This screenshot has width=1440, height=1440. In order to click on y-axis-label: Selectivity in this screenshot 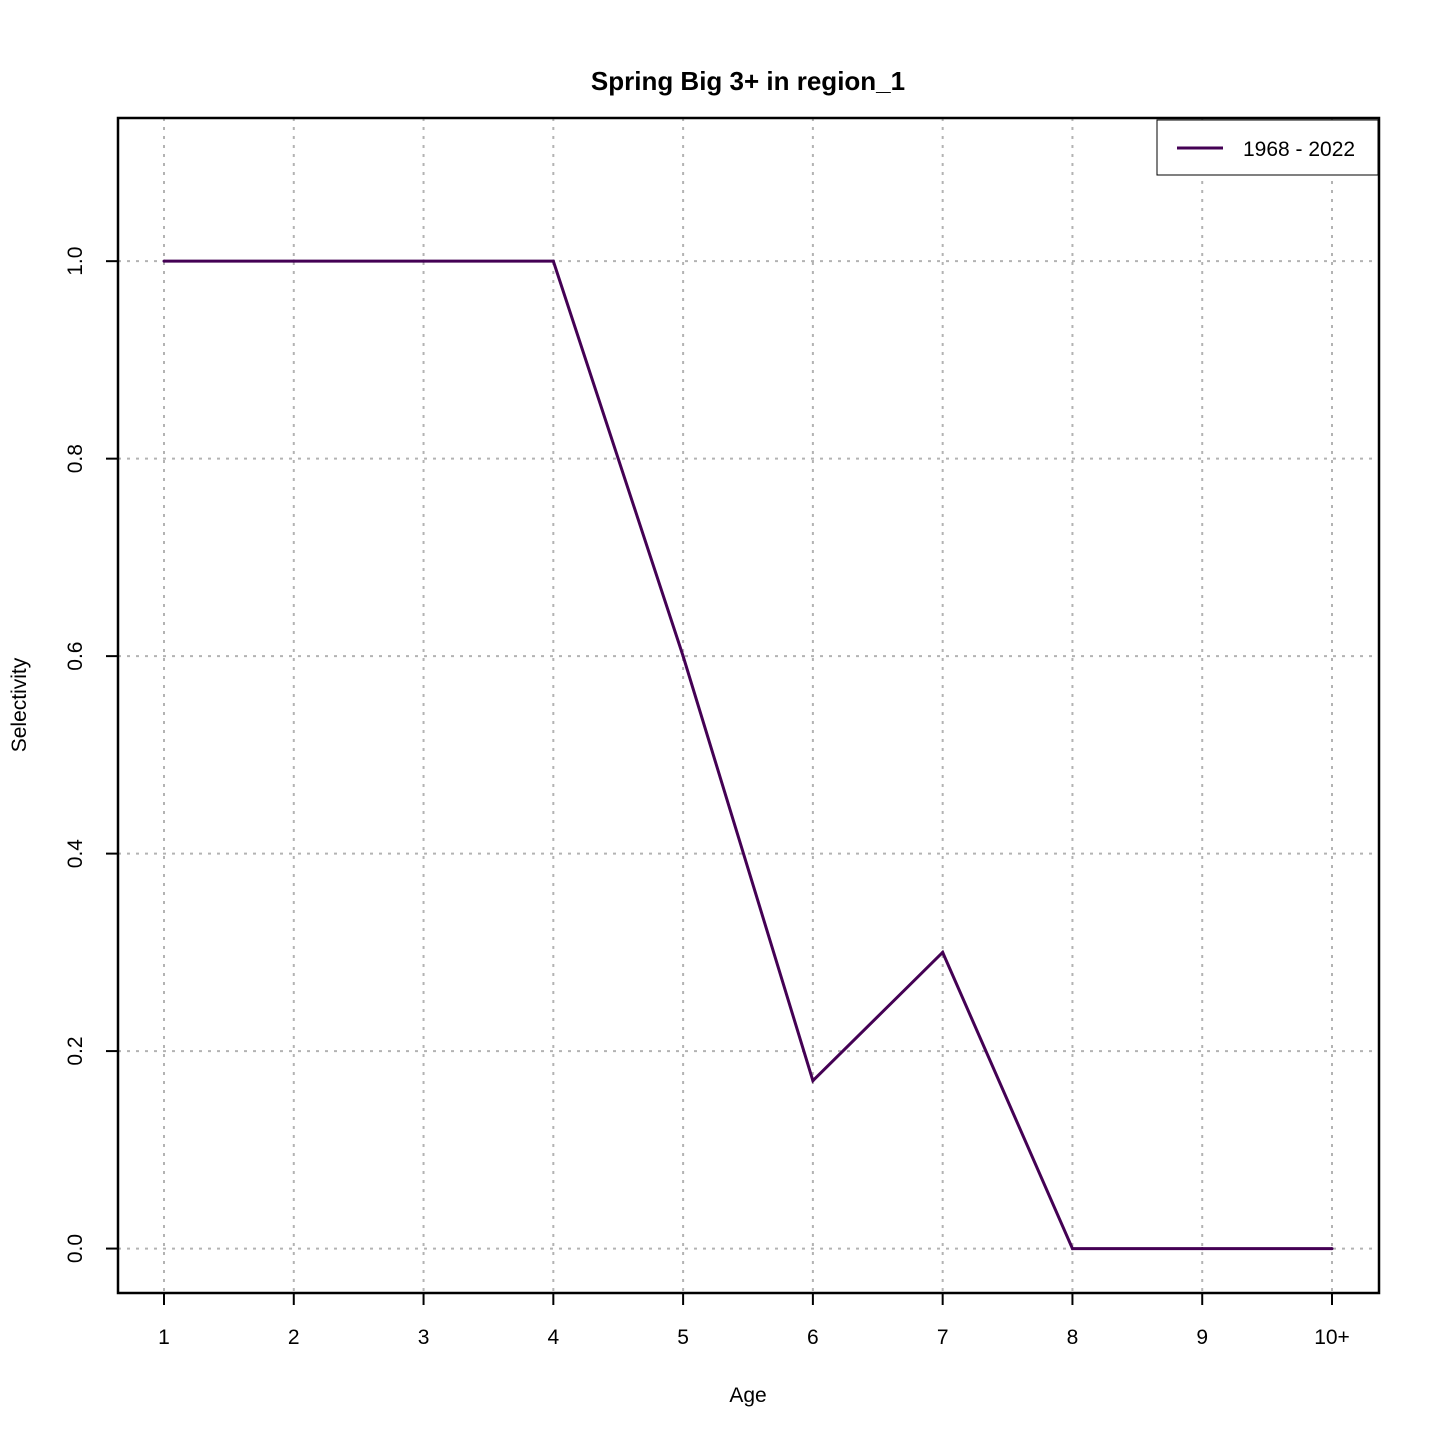, I will do `click(19, 704)`.